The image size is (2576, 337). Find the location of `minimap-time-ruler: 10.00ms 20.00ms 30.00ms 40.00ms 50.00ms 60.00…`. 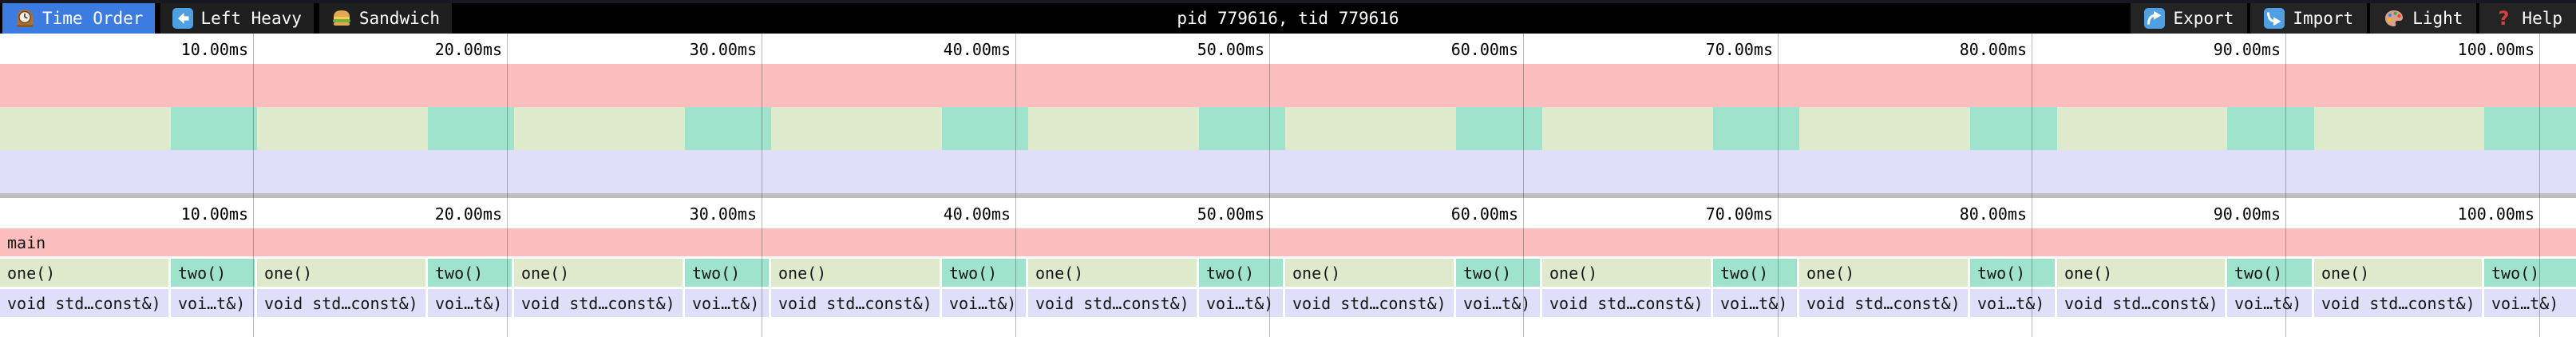

minimap-time-ruler: 10.00ms 20.00ms 30.00ms 40.00ms 50.00ms 60.00… is located at coordinates (1288, 49).